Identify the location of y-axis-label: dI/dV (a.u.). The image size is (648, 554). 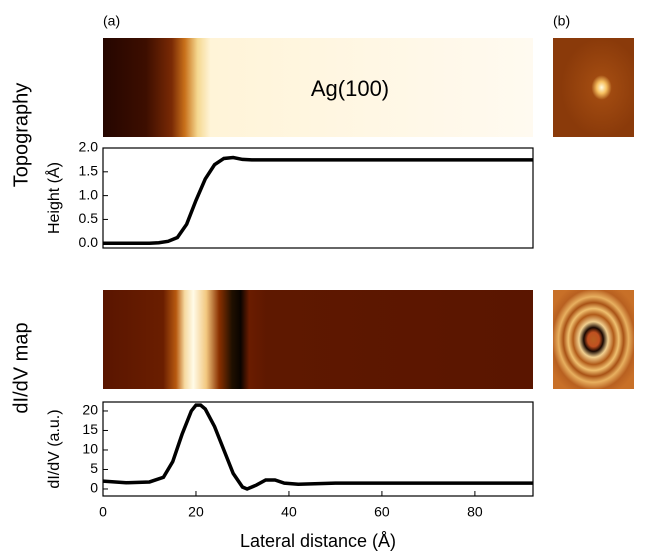
(54, 448).